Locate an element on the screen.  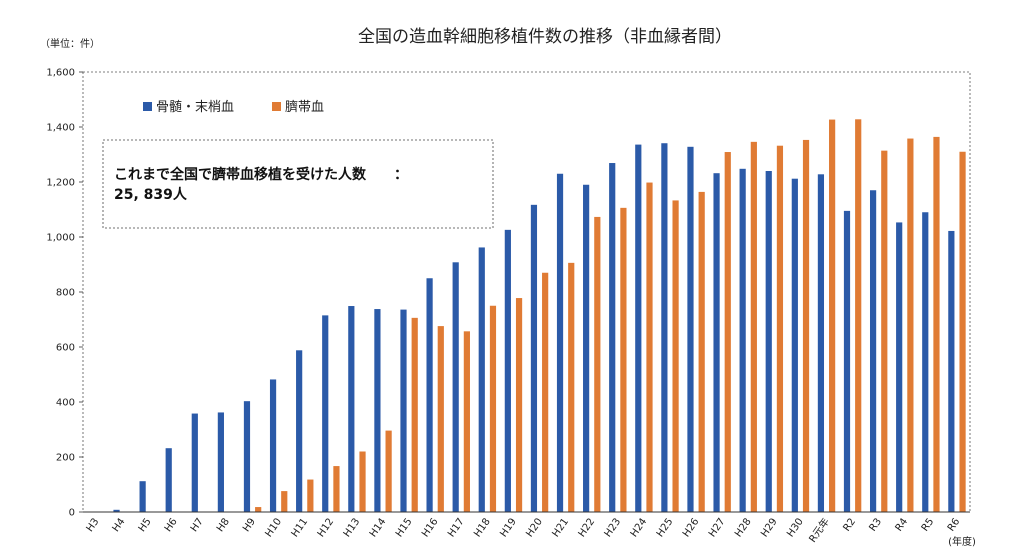
y-tick-label: 800 is located at coordinates (65, 293).